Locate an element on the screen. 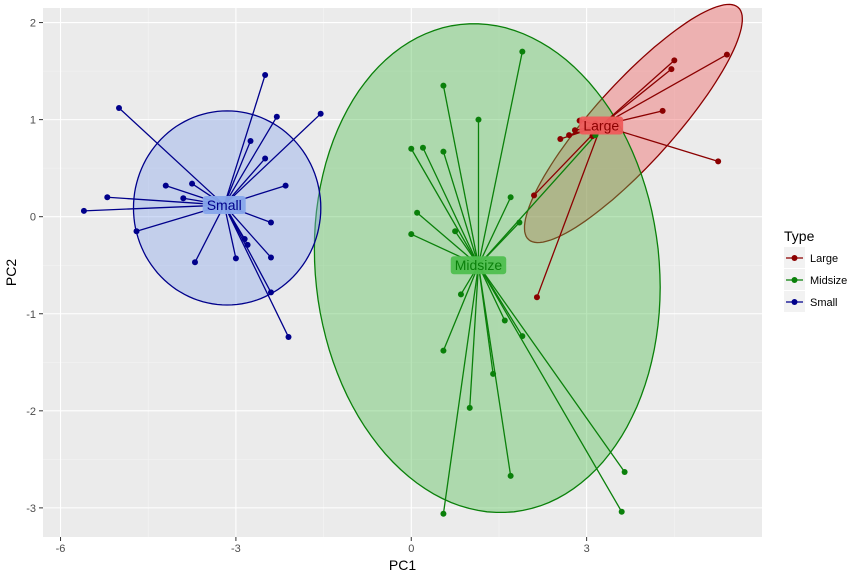  y-tick-label: 0 is located at coordinates (33, 218).